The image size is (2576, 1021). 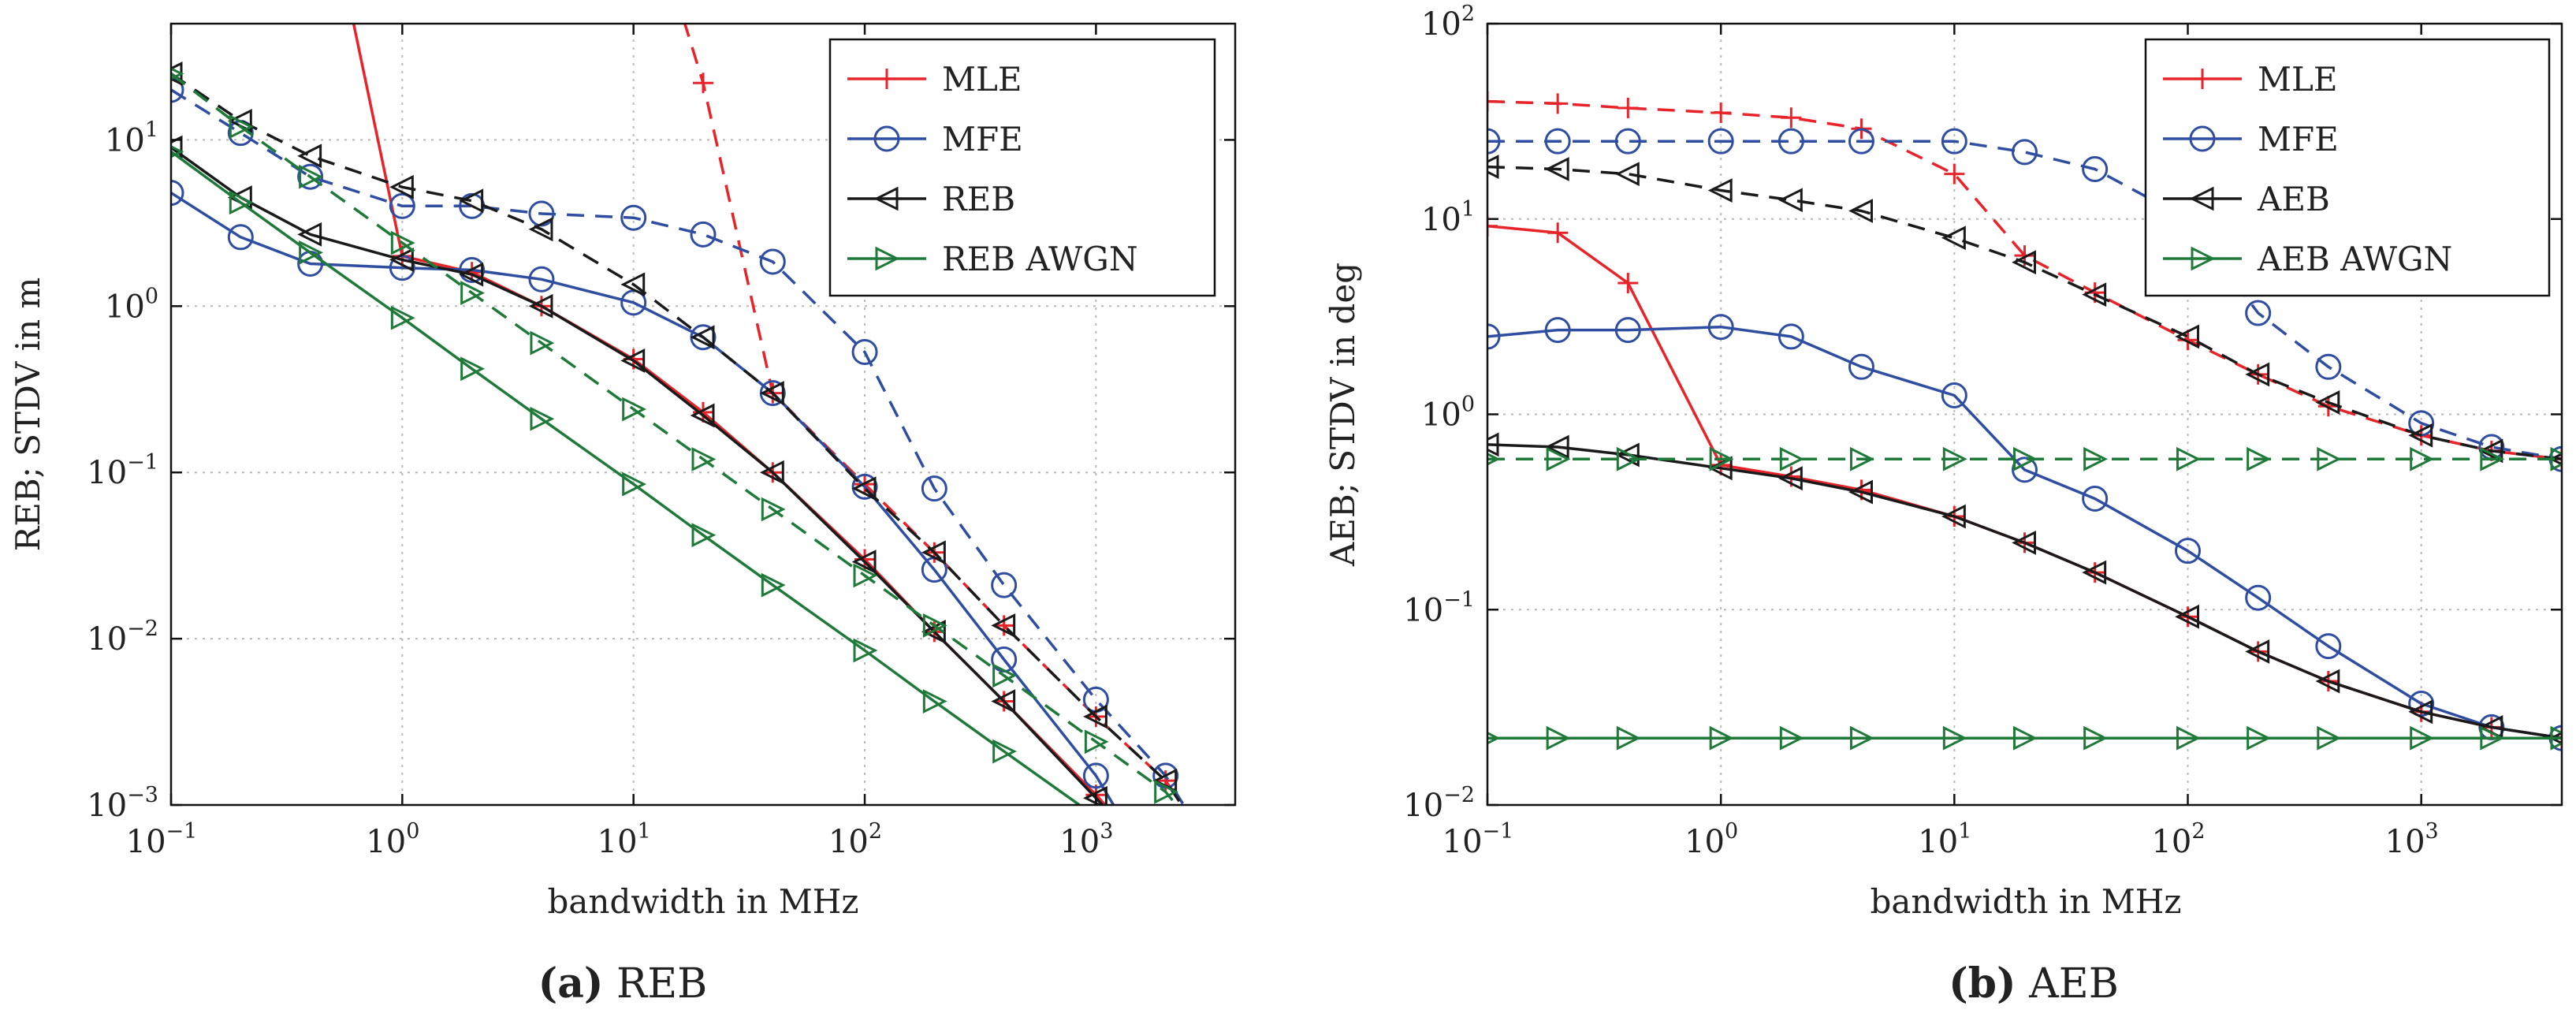 What do you see at coordinates (1022, 167) in the screenshot?
I see `legend: MLE MFE REB REB AWGN` at bounding box center [1022, 167].